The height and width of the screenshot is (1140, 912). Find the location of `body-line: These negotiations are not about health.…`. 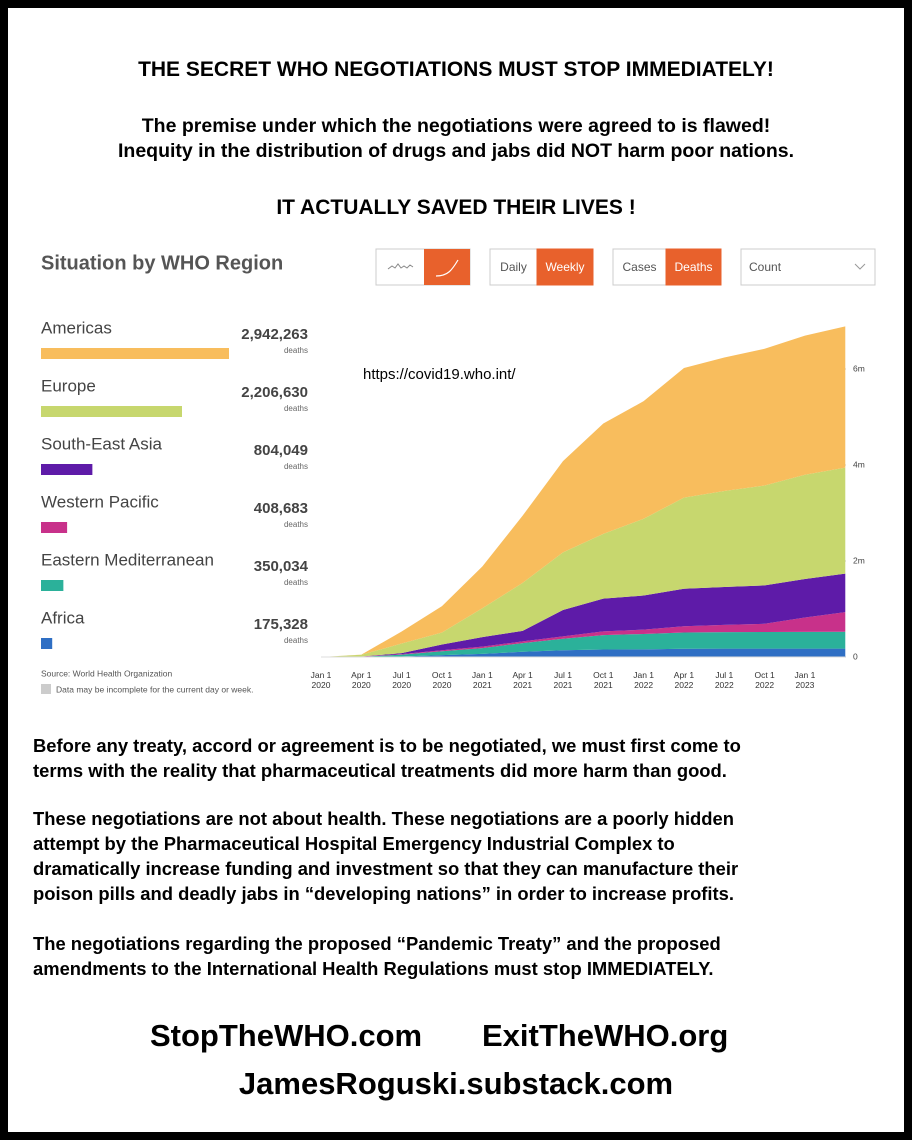

body-line: These negotiations are not about health.… is located at coordinates (383, 818).